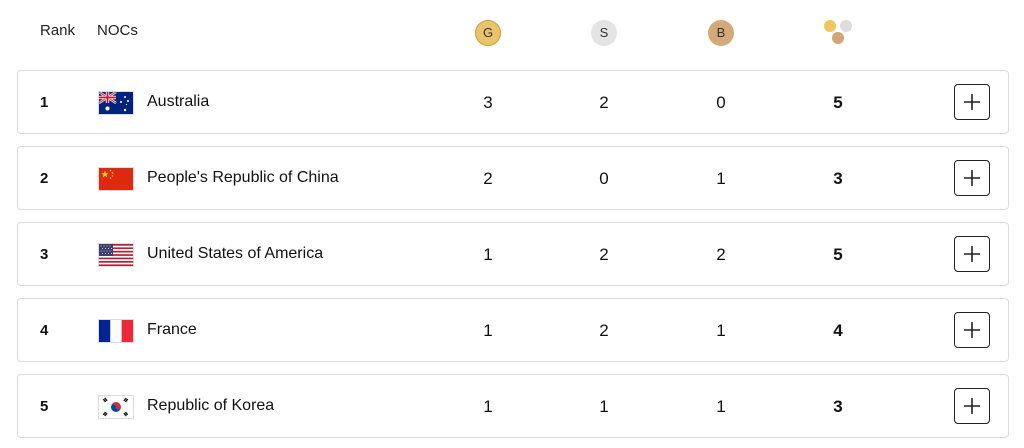 The image size is (1024, 448). Describe the element at coordinates (116, 255) in the screenshot. I see `usa-flag-icon` at that location.